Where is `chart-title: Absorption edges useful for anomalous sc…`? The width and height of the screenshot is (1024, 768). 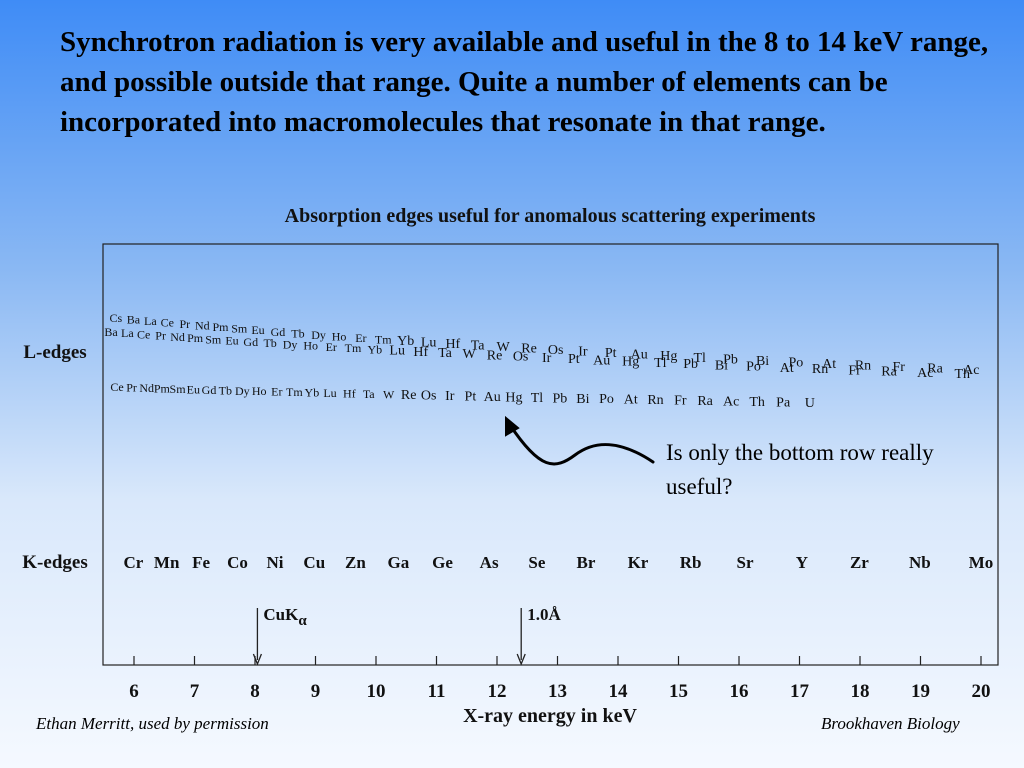
chart-title: Absorption edges useful for anomalous sc… is located at coordinates (550, 216).